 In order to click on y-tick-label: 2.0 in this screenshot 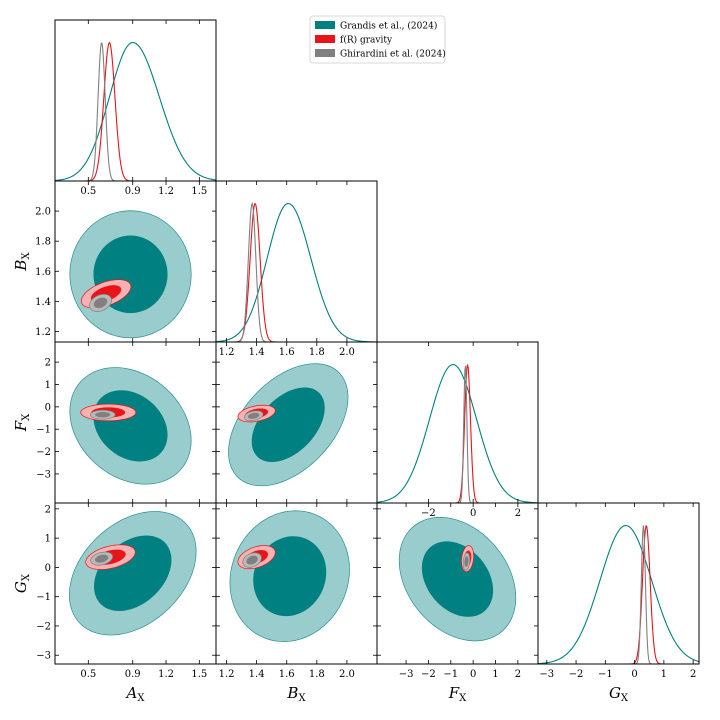, I will do `click(43, 212)`.